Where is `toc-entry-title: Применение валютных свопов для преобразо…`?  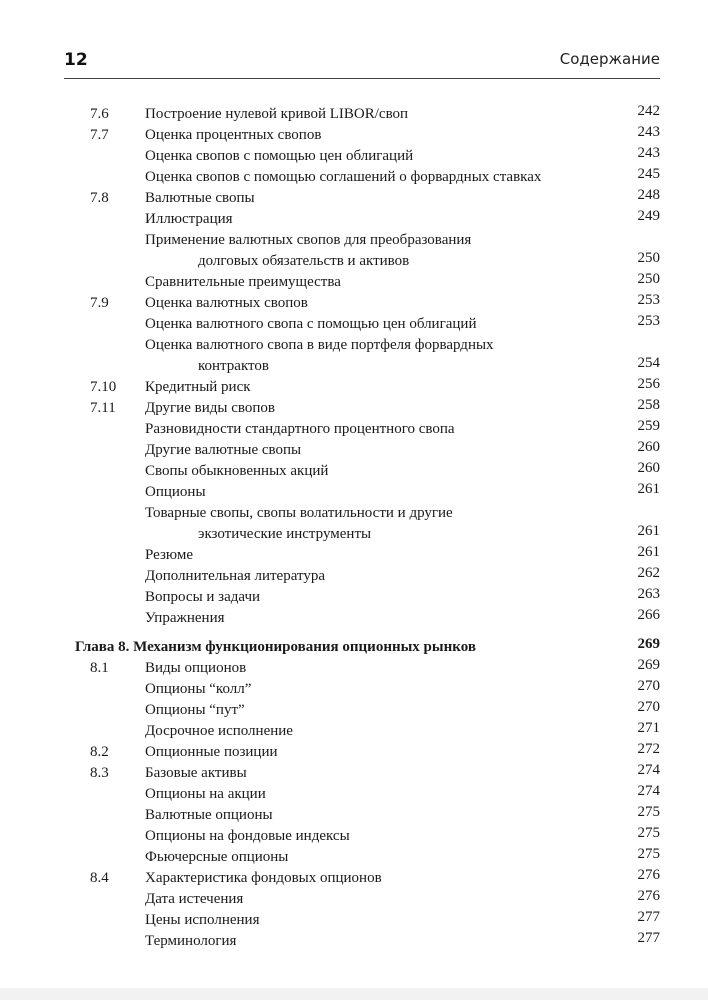 toc-entry-title: Применение валютных свопов для преобразо… is located at coordinates (308, 240).